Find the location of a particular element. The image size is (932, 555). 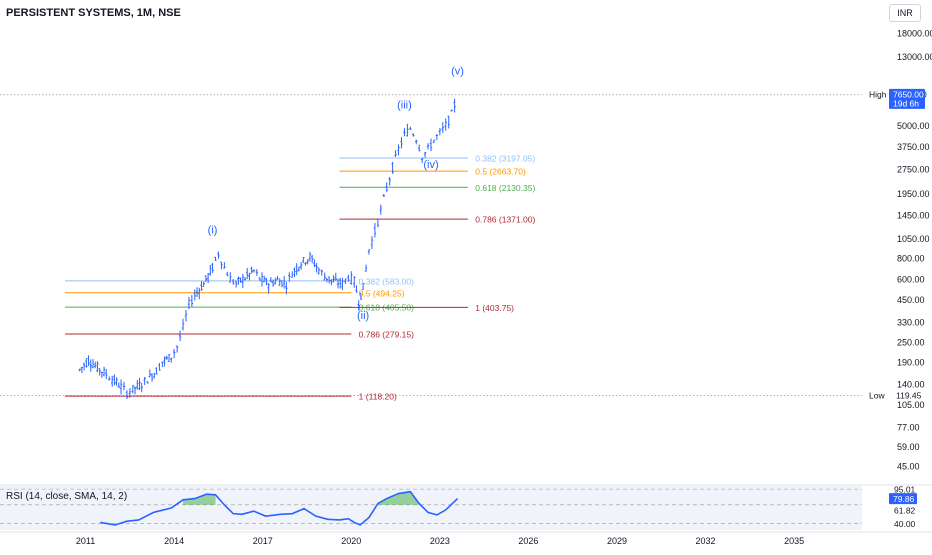

fib-level-label: 0.786 (279.15) is located at coordinates (386, 335).